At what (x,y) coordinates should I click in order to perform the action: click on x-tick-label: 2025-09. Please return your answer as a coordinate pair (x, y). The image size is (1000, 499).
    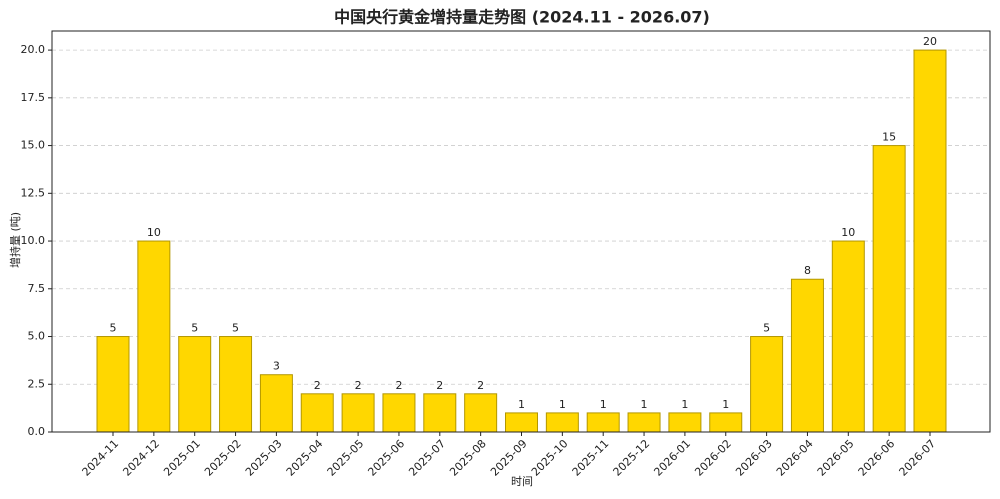
    Looking at the image, I should click on (509, 458).